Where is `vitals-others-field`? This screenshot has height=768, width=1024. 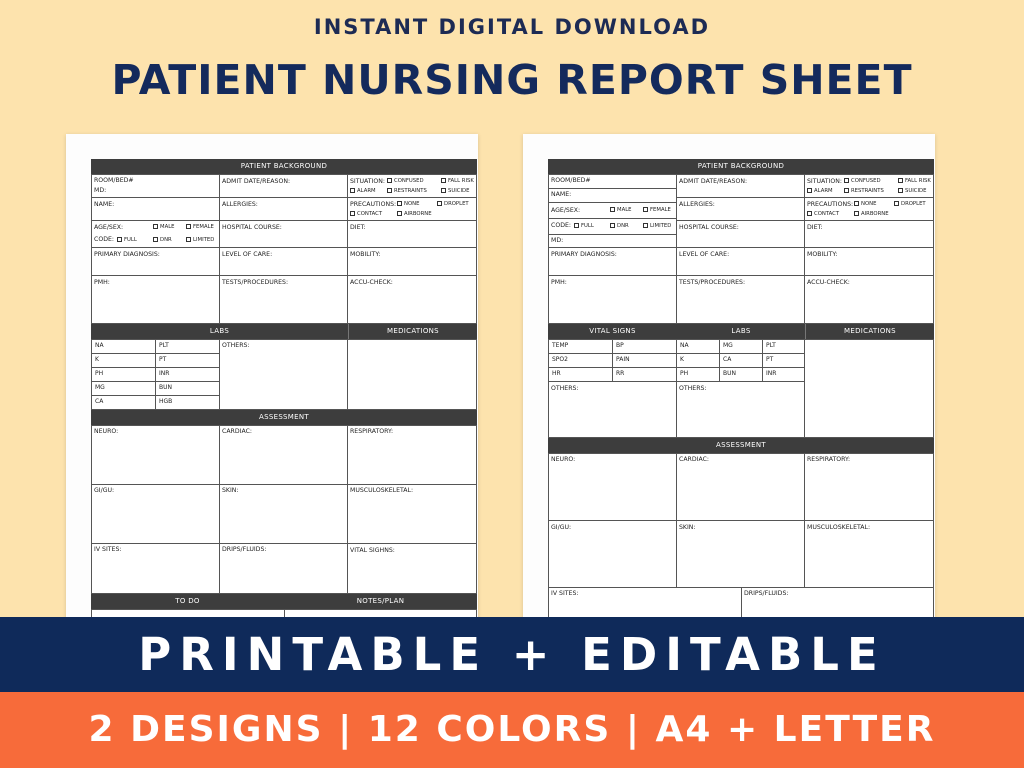
vitals-others-field is located at coordinates (612, 409).